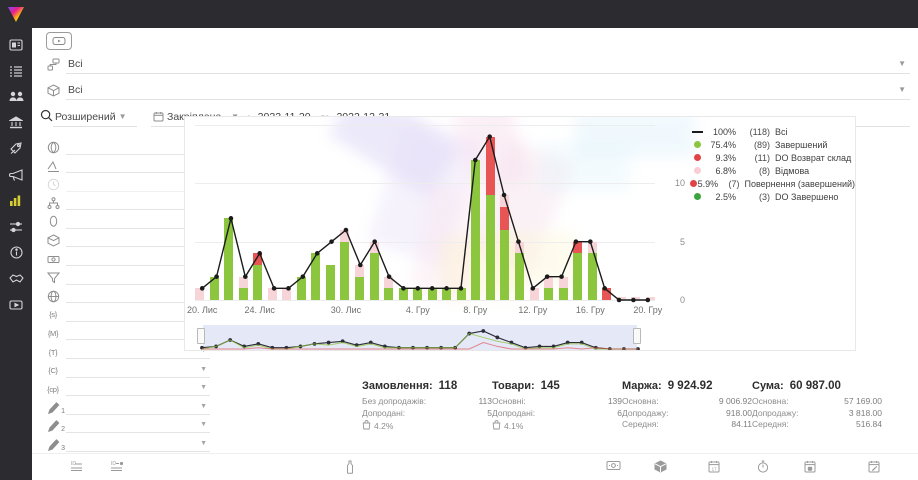 The image size is (918, 480). Describe the element at coordinates (350, 468) in the screenshot. I see `bottle-icon` at that location.